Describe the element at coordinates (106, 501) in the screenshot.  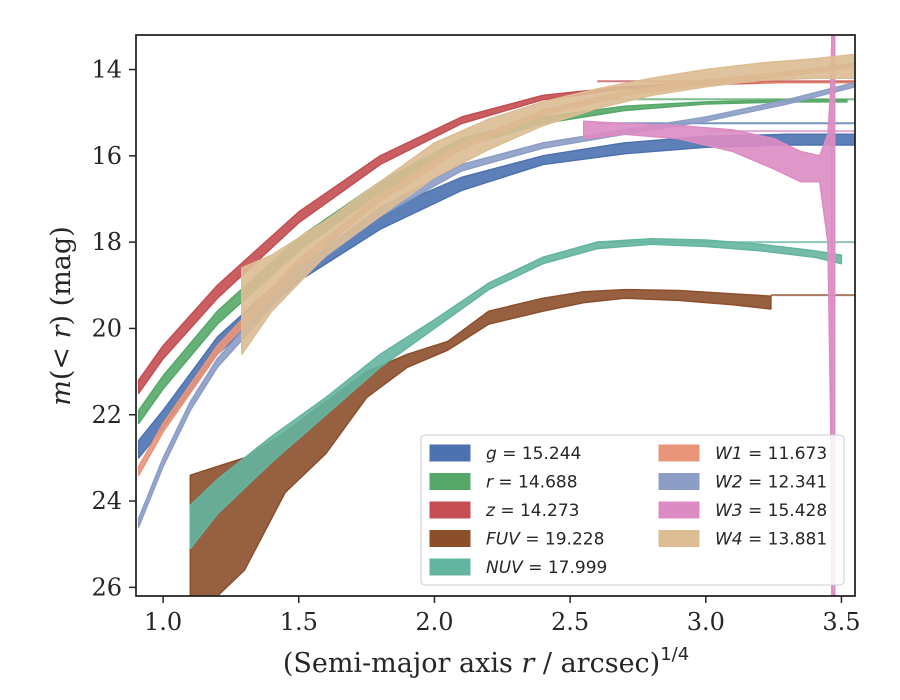
I see `y-tick-label: 24` at that location.